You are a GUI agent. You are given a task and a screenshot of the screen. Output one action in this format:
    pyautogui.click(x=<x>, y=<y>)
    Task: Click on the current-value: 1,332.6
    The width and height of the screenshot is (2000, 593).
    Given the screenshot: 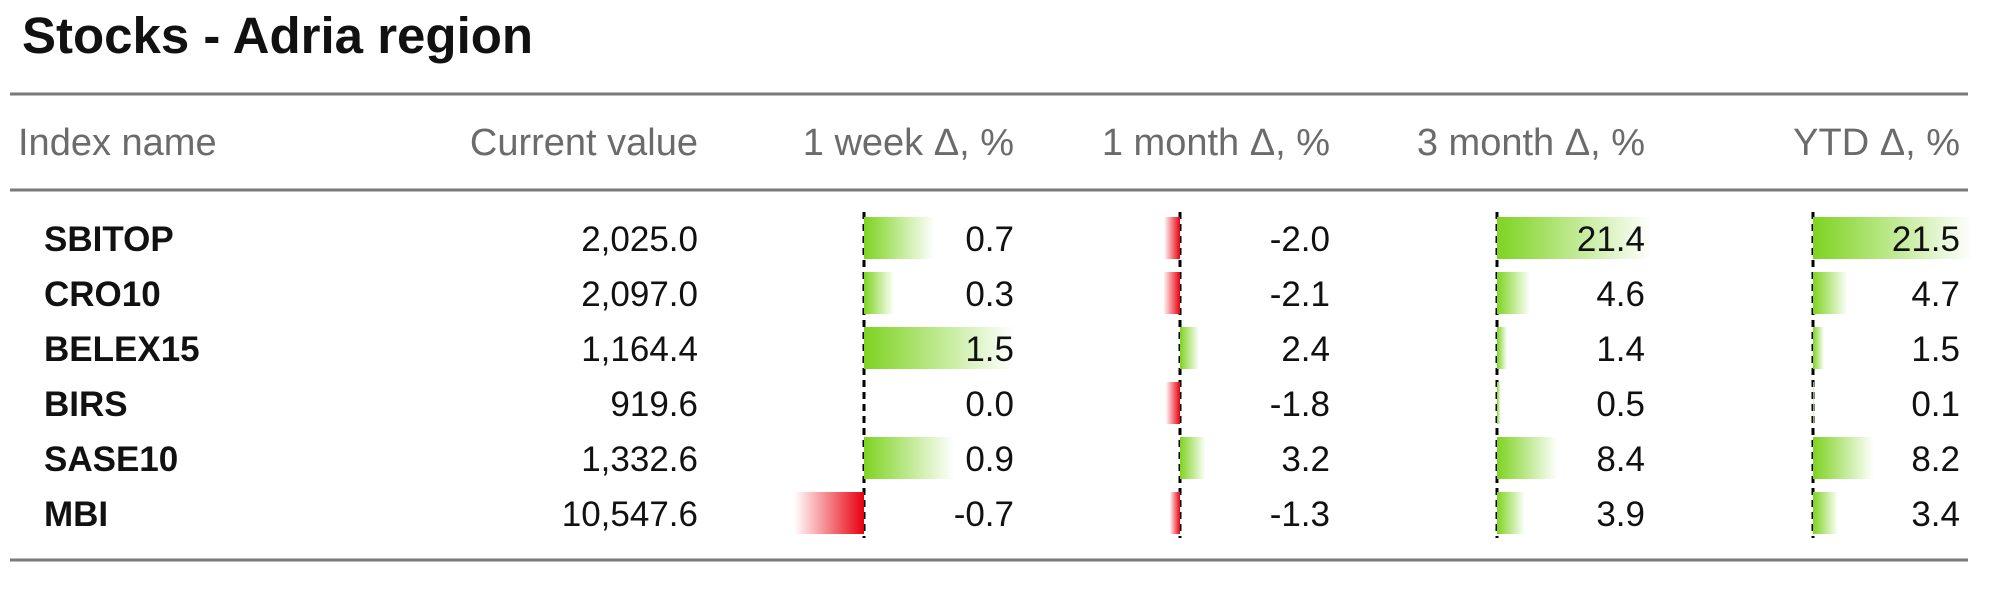 What is the action you would take?
    pyautogui.click(x=639, y=459)
    